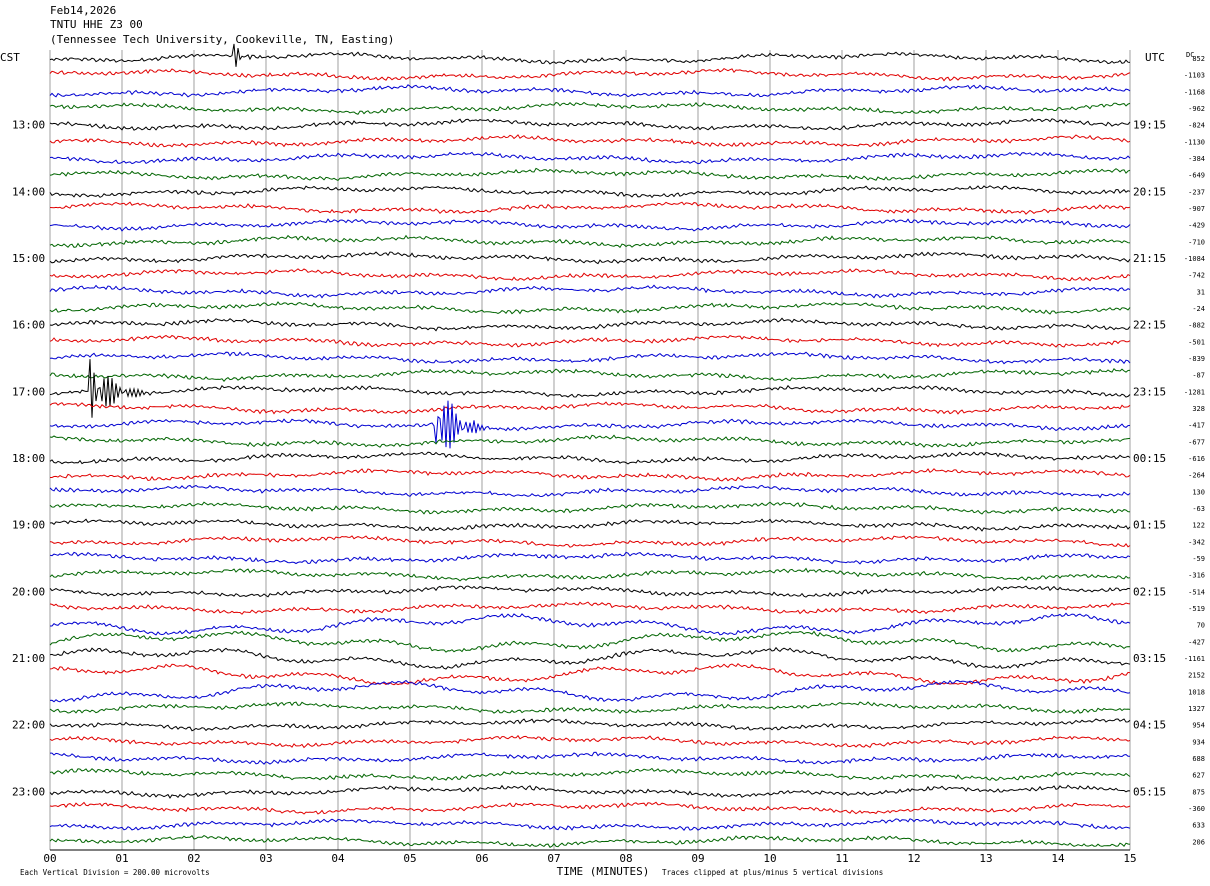  I want to click on dc-offset-label: -710, so click(1196, 242).